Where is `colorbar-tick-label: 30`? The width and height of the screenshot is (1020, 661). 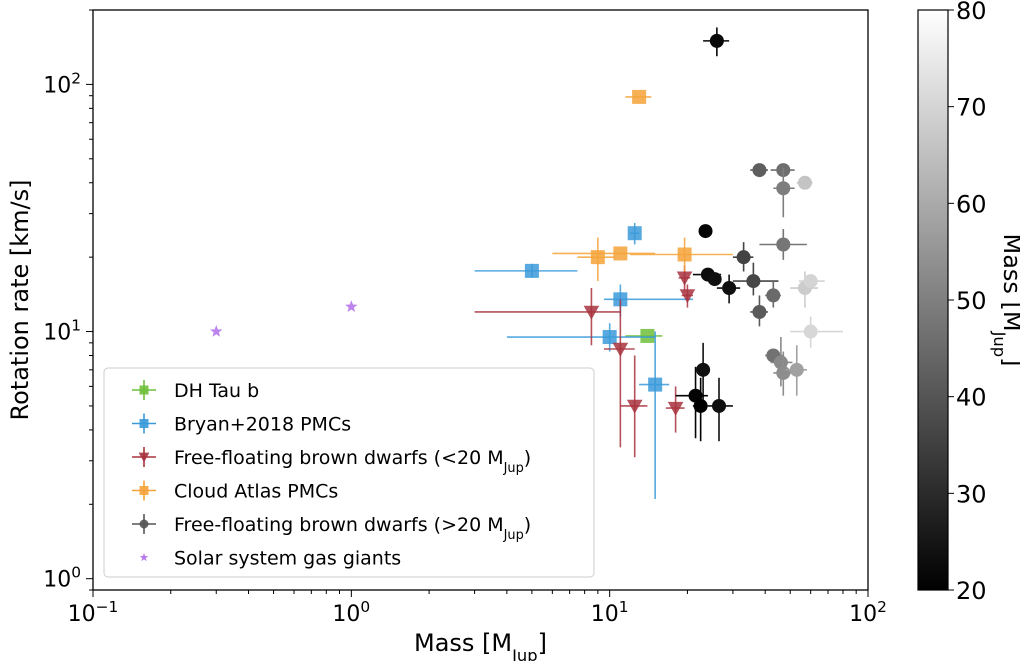
colorbar-tick-label: 30 is located at coordinates (971, 494).